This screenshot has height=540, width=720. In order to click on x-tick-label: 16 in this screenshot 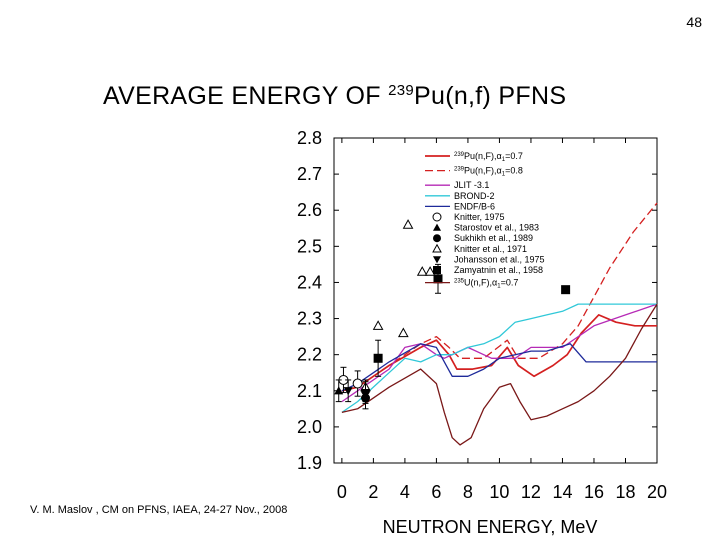, I will do `click(594, 492)`.